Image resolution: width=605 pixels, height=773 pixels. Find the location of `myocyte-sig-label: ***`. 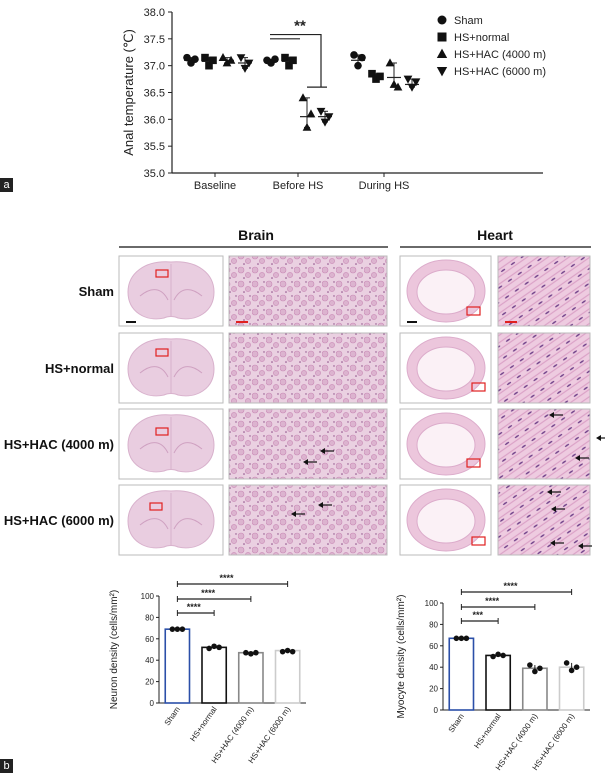

myocyte-sig-label: *** is located at coordinates (477, 615).